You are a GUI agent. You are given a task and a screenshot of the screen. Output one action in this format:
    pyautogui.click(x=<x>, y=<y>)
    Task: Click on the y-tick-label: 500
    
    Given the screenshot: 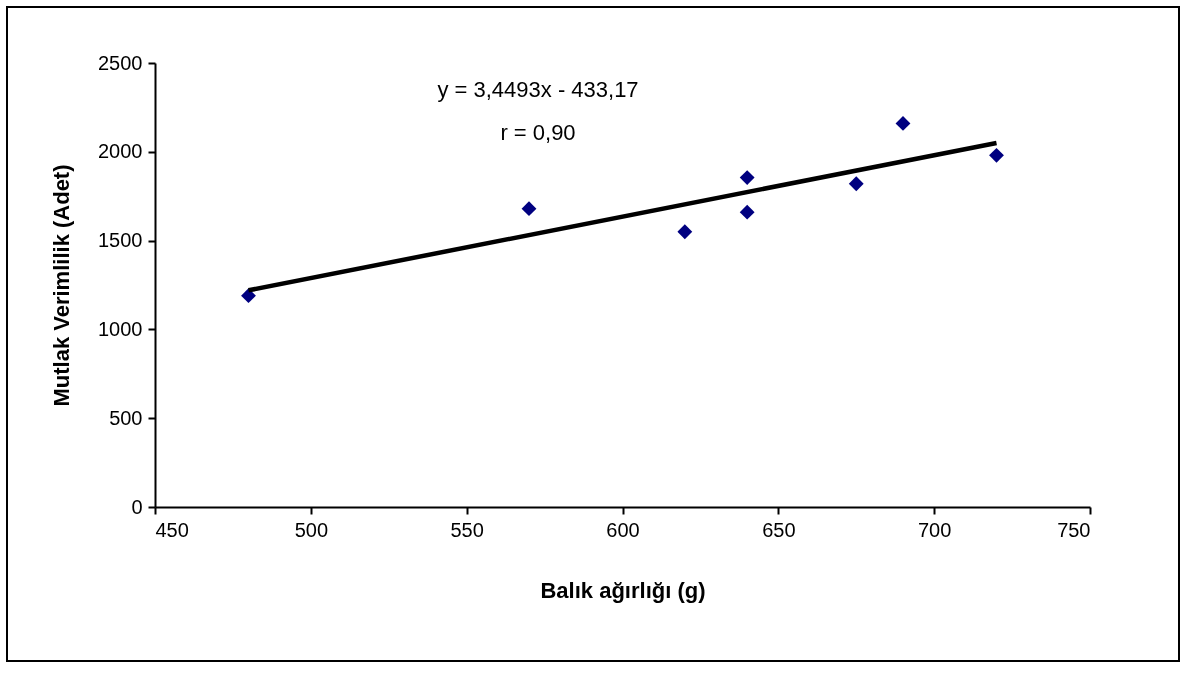 What is the action you would take?
    pyautogui.click(x=126, y=417)
    